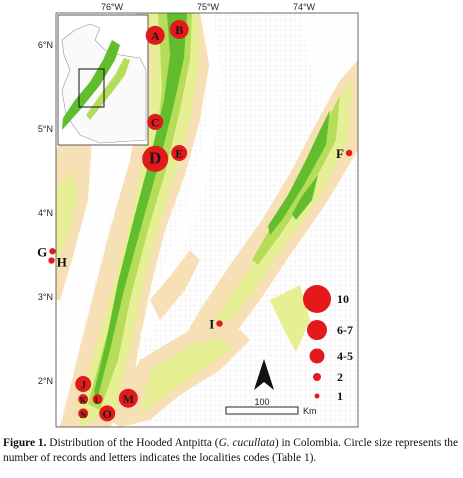 The width and height of the screenshot is (463, 478). I want to click on locality-code-label: N, so click(83, 415).